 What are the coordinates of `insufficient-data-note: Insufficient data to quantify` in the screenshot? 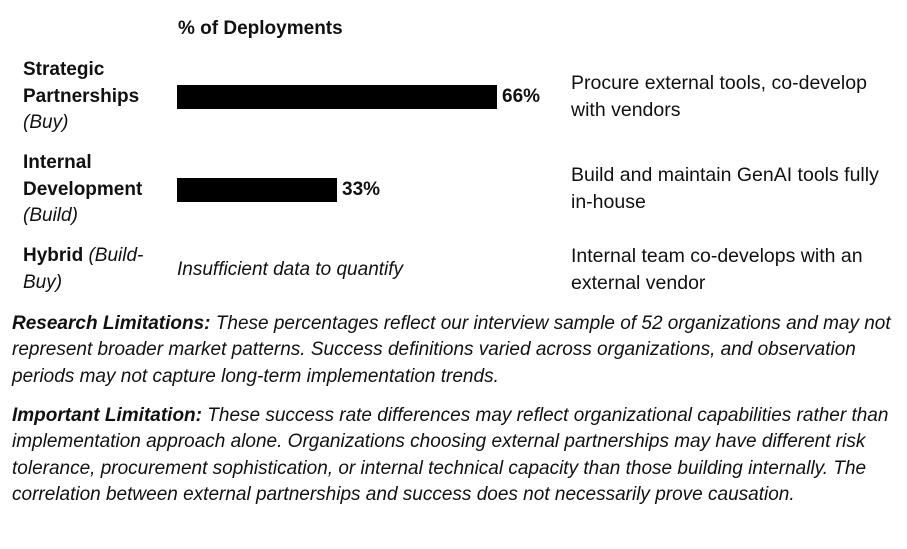 It's located at (290, 269).